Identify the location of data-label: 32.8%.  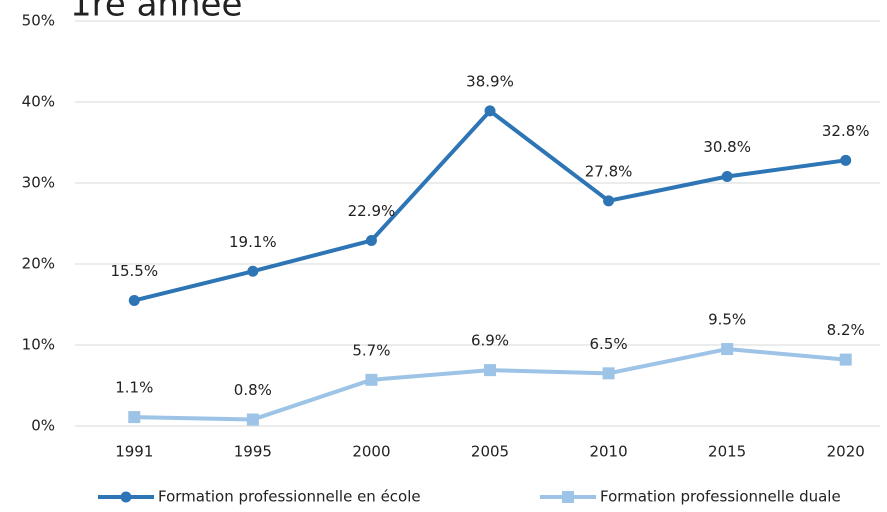
(846, 131).